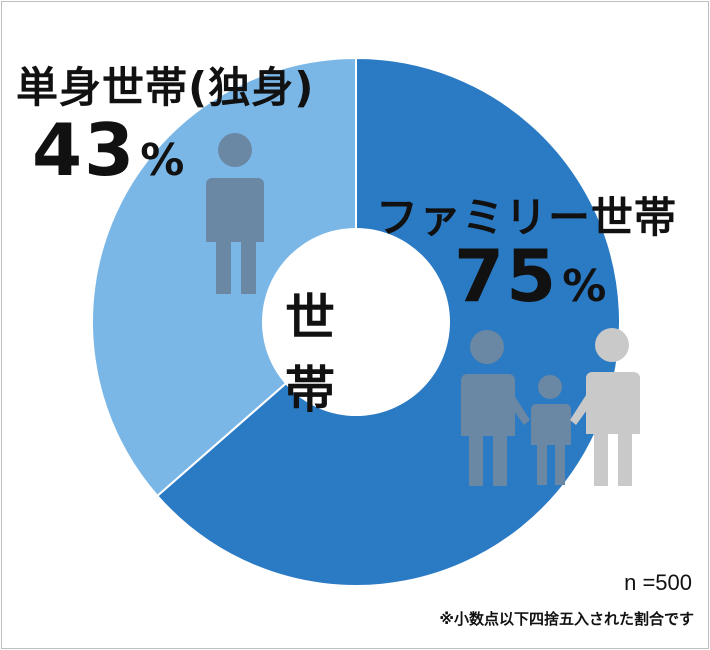 The height and width of the screenshot is (650, 710). I want to click on single-household-unit: %, so click(162, 160).